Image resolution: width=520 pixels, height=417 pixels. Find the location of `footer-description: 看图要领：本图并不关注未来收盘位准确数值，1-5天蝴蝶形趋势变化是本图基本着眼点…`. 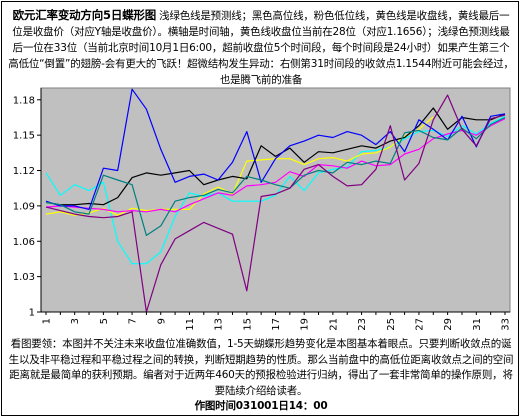

footer-description: 看图要领：本图并不关注未来收盘位准确数值，1-5天蝴蝶形趋势变化是本图基本着眼点… is located at coordinates (261, 367).